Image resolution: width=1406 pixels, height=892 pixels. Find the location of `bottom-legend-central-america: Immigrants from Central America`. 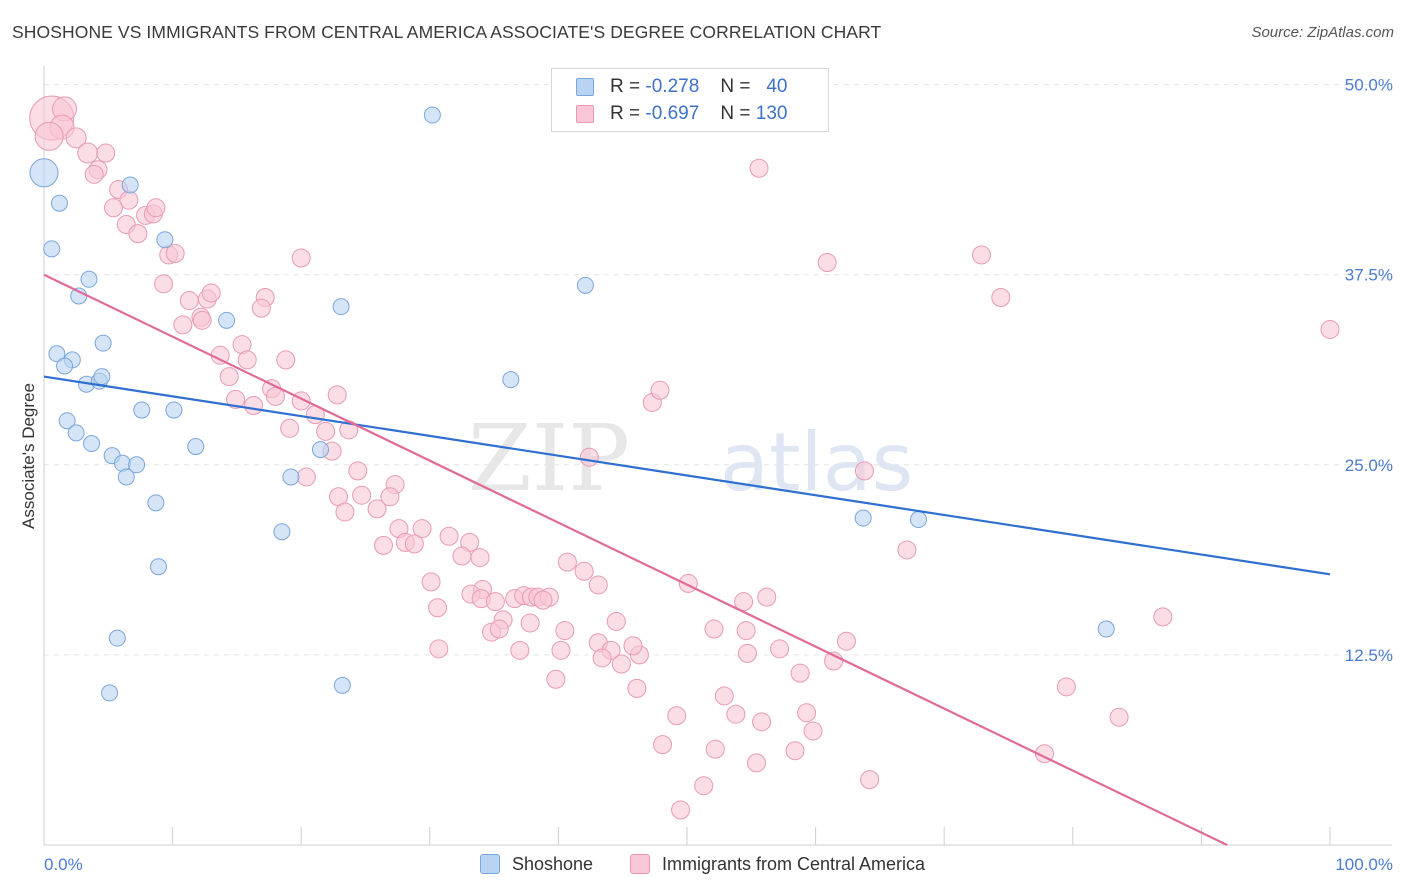

bottom-legend-central-america: Immigrants from Central America is located at coordinates (777, 864).